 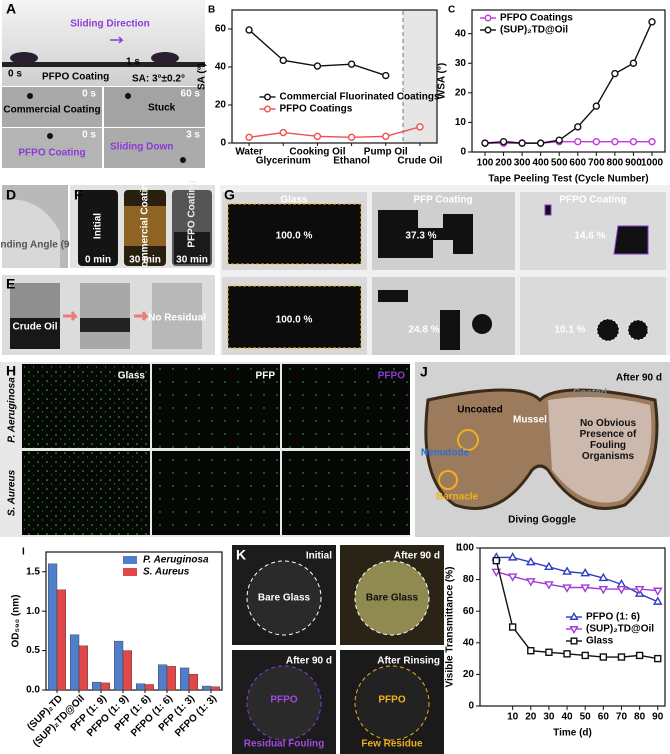 What do you see at coordinates (205, 449) in the screenshot?
I see `panel-h: H Glass PFP PFPO P. Aeruginosa S. Aureus` at bounding box center [205, 449].